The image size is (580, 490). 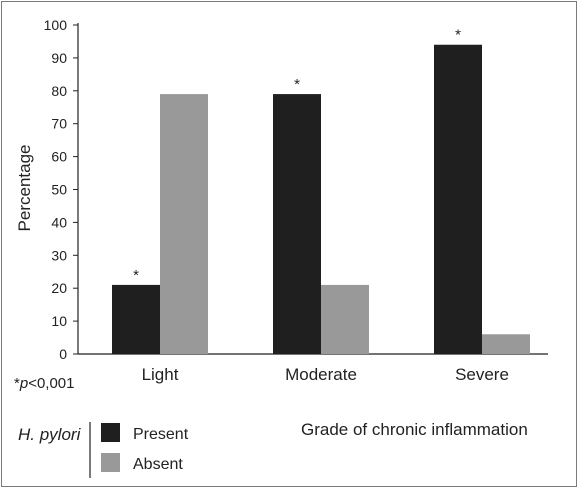 What do you see at coordinates (458, 199) in the screenshot?
I see `bar-present-severe` at bounding box center [458, 199].